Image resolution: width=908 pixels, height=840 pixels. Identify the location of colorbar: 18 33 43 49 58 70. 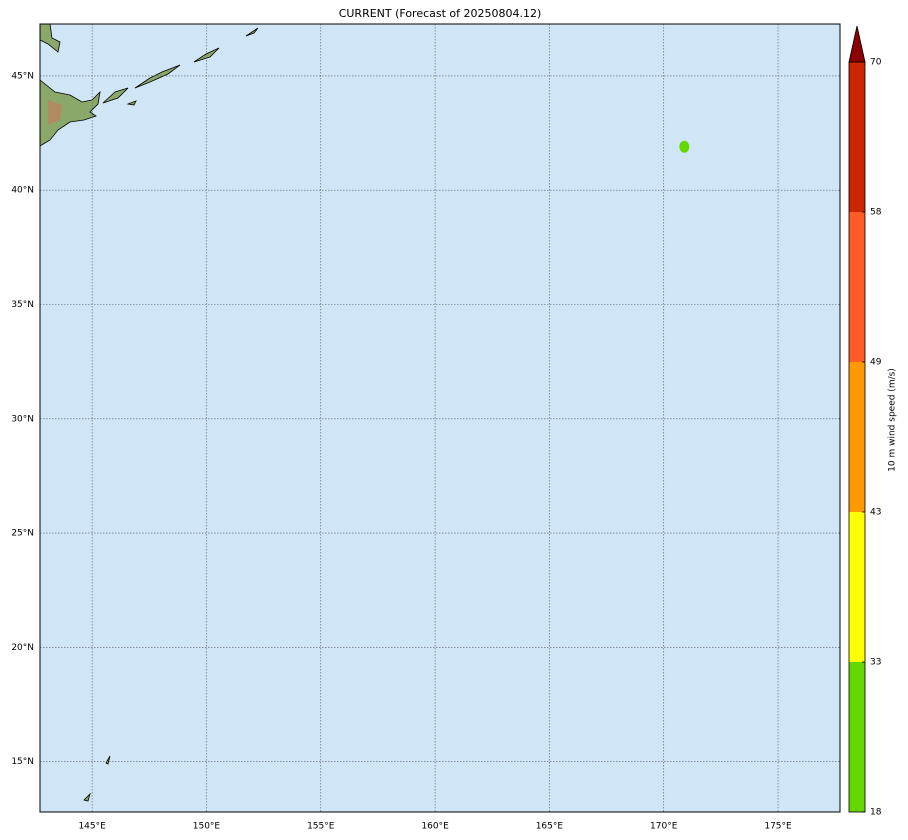
(865, 421).